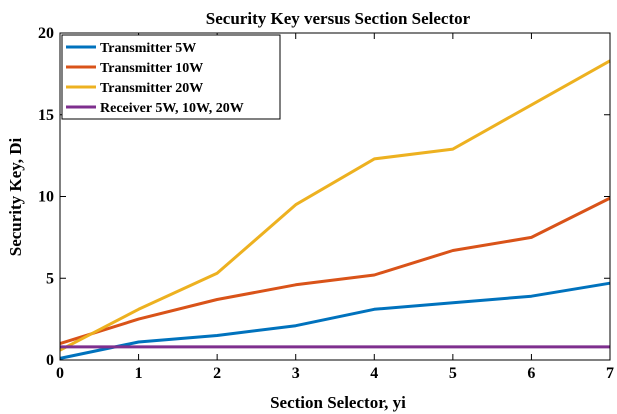  What do you see at coordinates (148, 48) in the screenshot?
I see `legend-label-0: Transmitter 5W` at bounding box center [148, 48].